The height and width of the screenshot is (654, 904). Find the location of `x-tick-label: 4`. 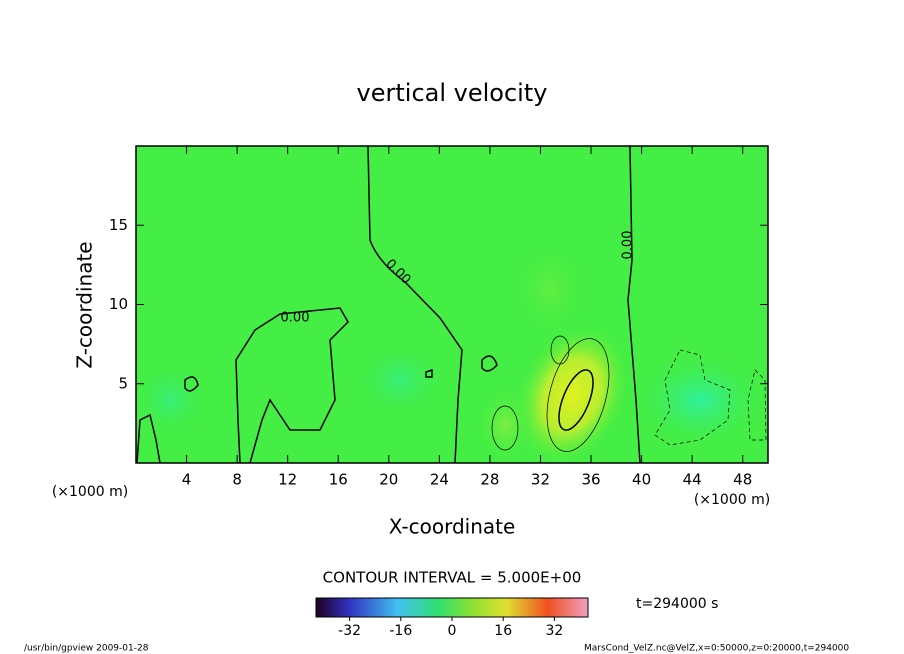

x-tick-label: 4 is located at coordinates (187, 480).